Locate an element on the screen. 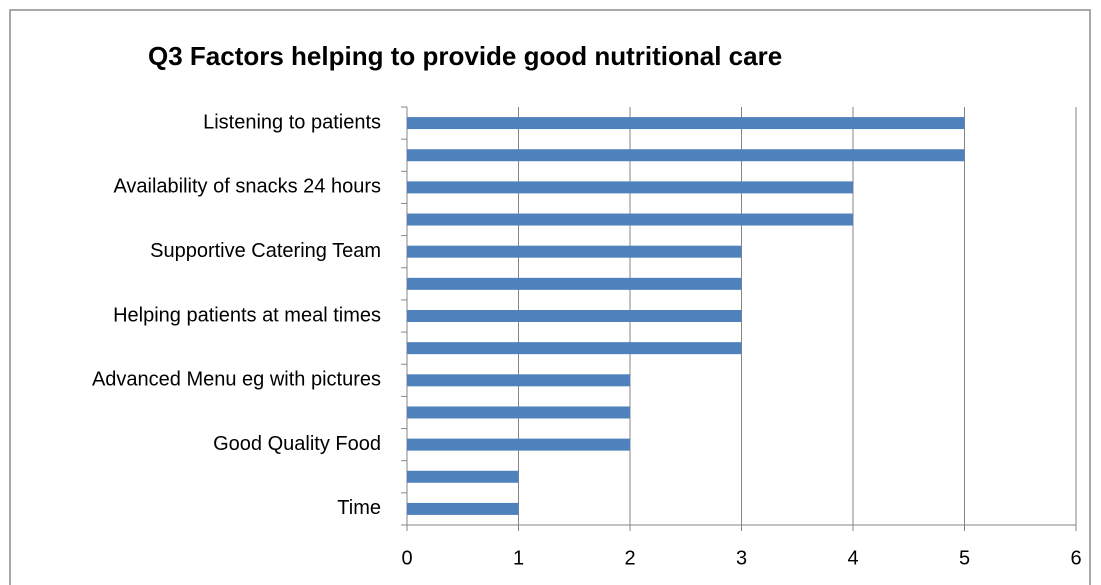  y-tick-label: Availability of snacks 24 hours is located at coordinates (247, 187).